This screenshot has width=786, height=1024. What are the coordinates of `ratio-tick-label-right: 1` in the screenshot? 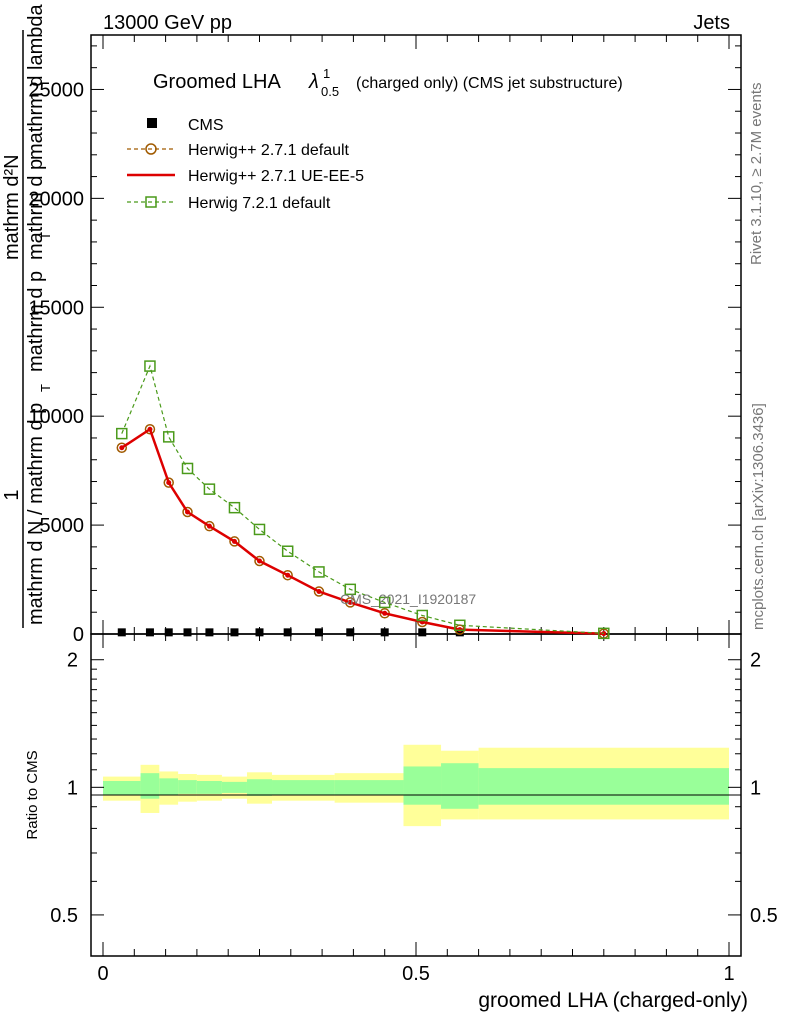 It's located at (755, 788).